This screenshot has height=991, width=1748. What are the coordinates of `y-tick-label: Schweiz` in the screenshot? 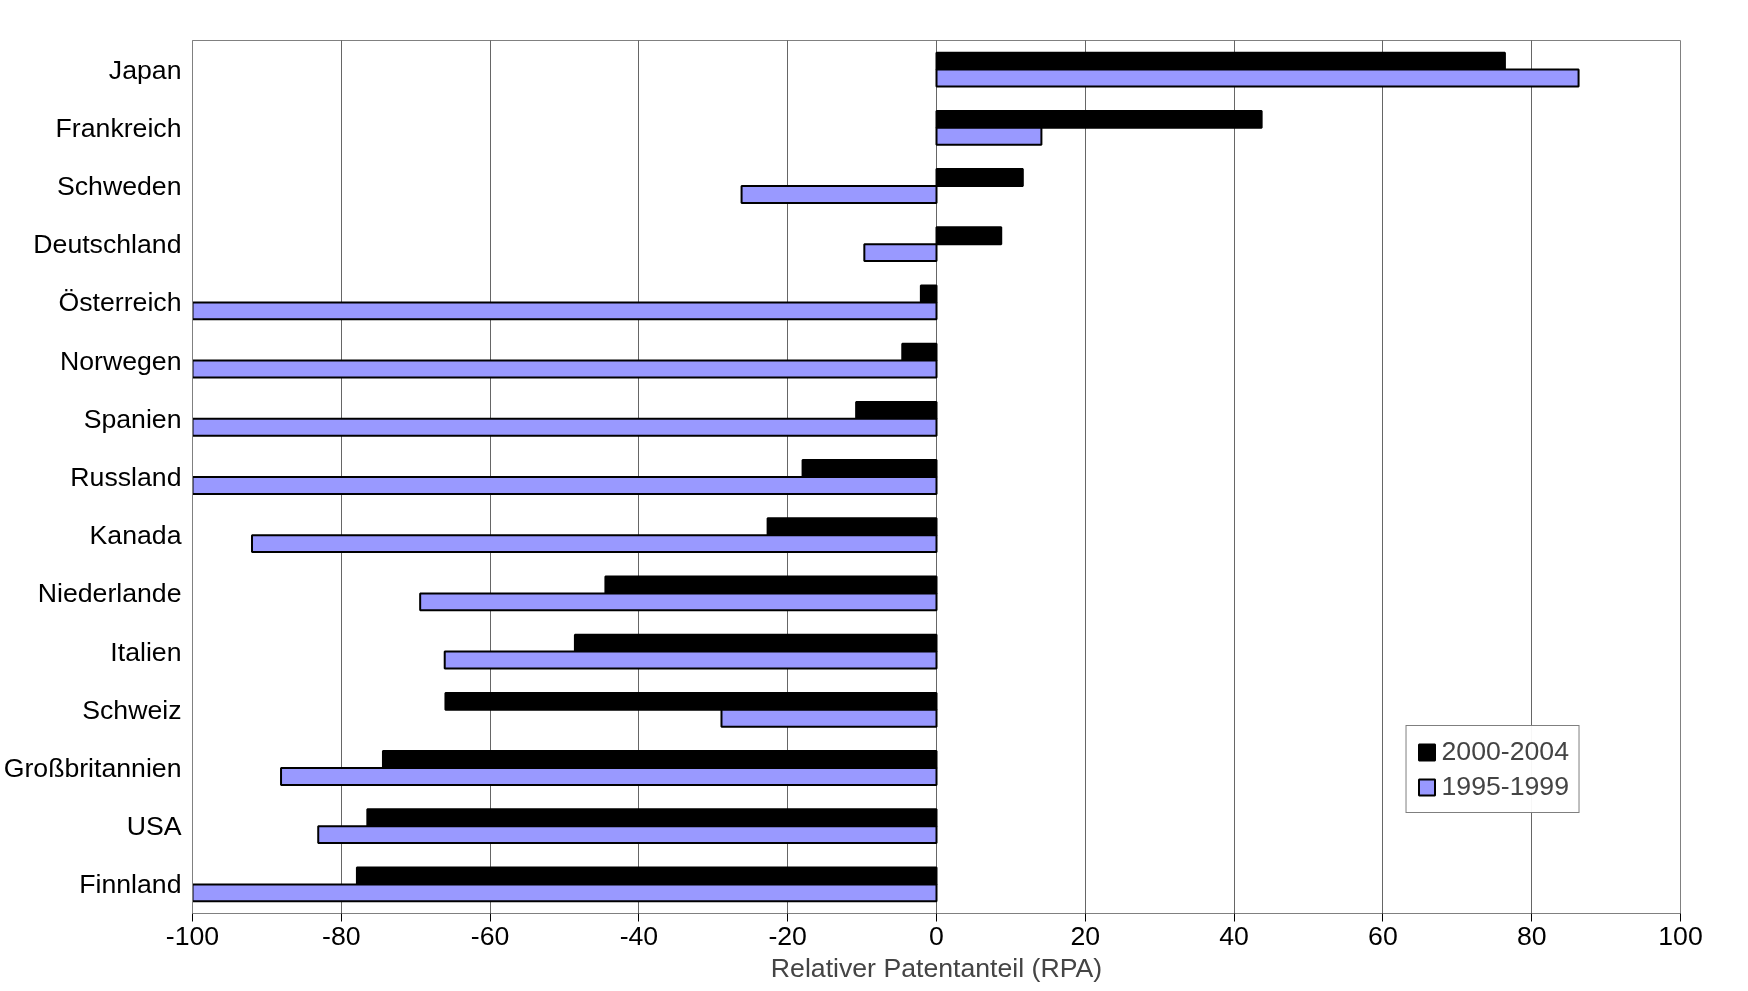 It's located at (132, 709).